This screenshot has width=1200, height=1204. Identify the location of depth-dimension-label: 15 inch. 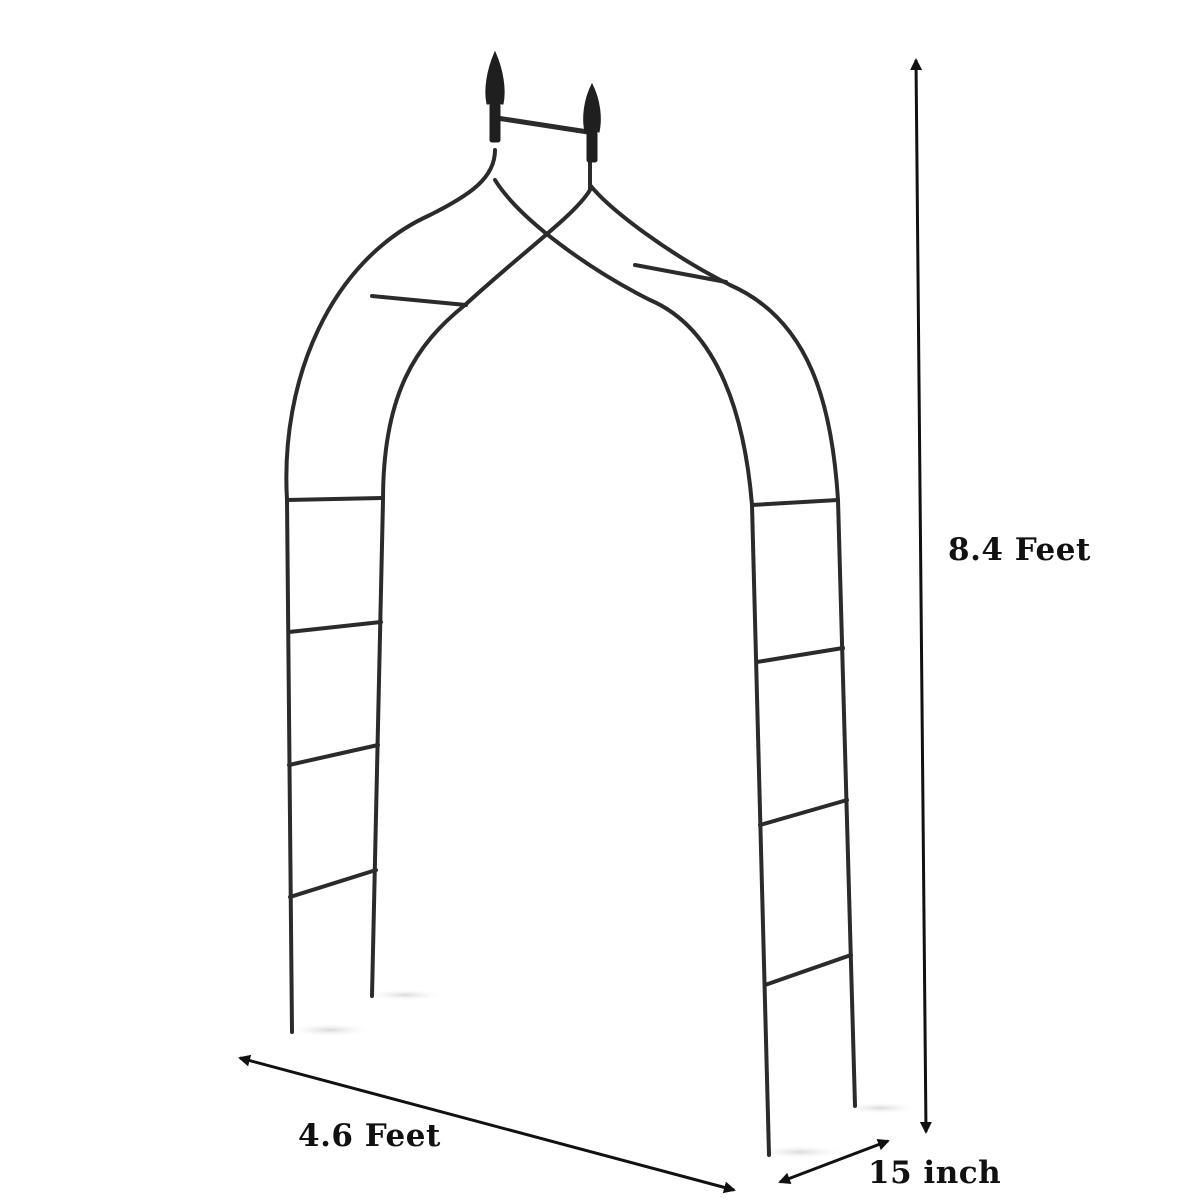
(935, 1173).